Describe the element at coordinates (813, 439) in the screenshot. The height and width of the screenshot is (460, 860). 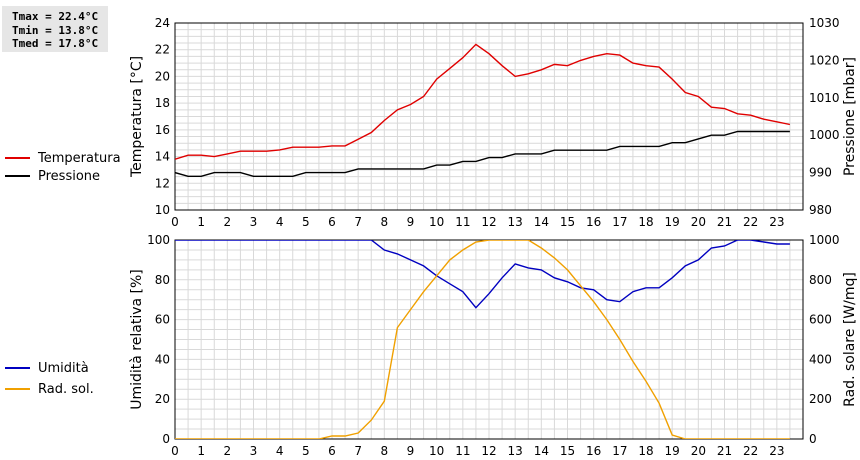
I see `right-tick-label: 0` at that location.